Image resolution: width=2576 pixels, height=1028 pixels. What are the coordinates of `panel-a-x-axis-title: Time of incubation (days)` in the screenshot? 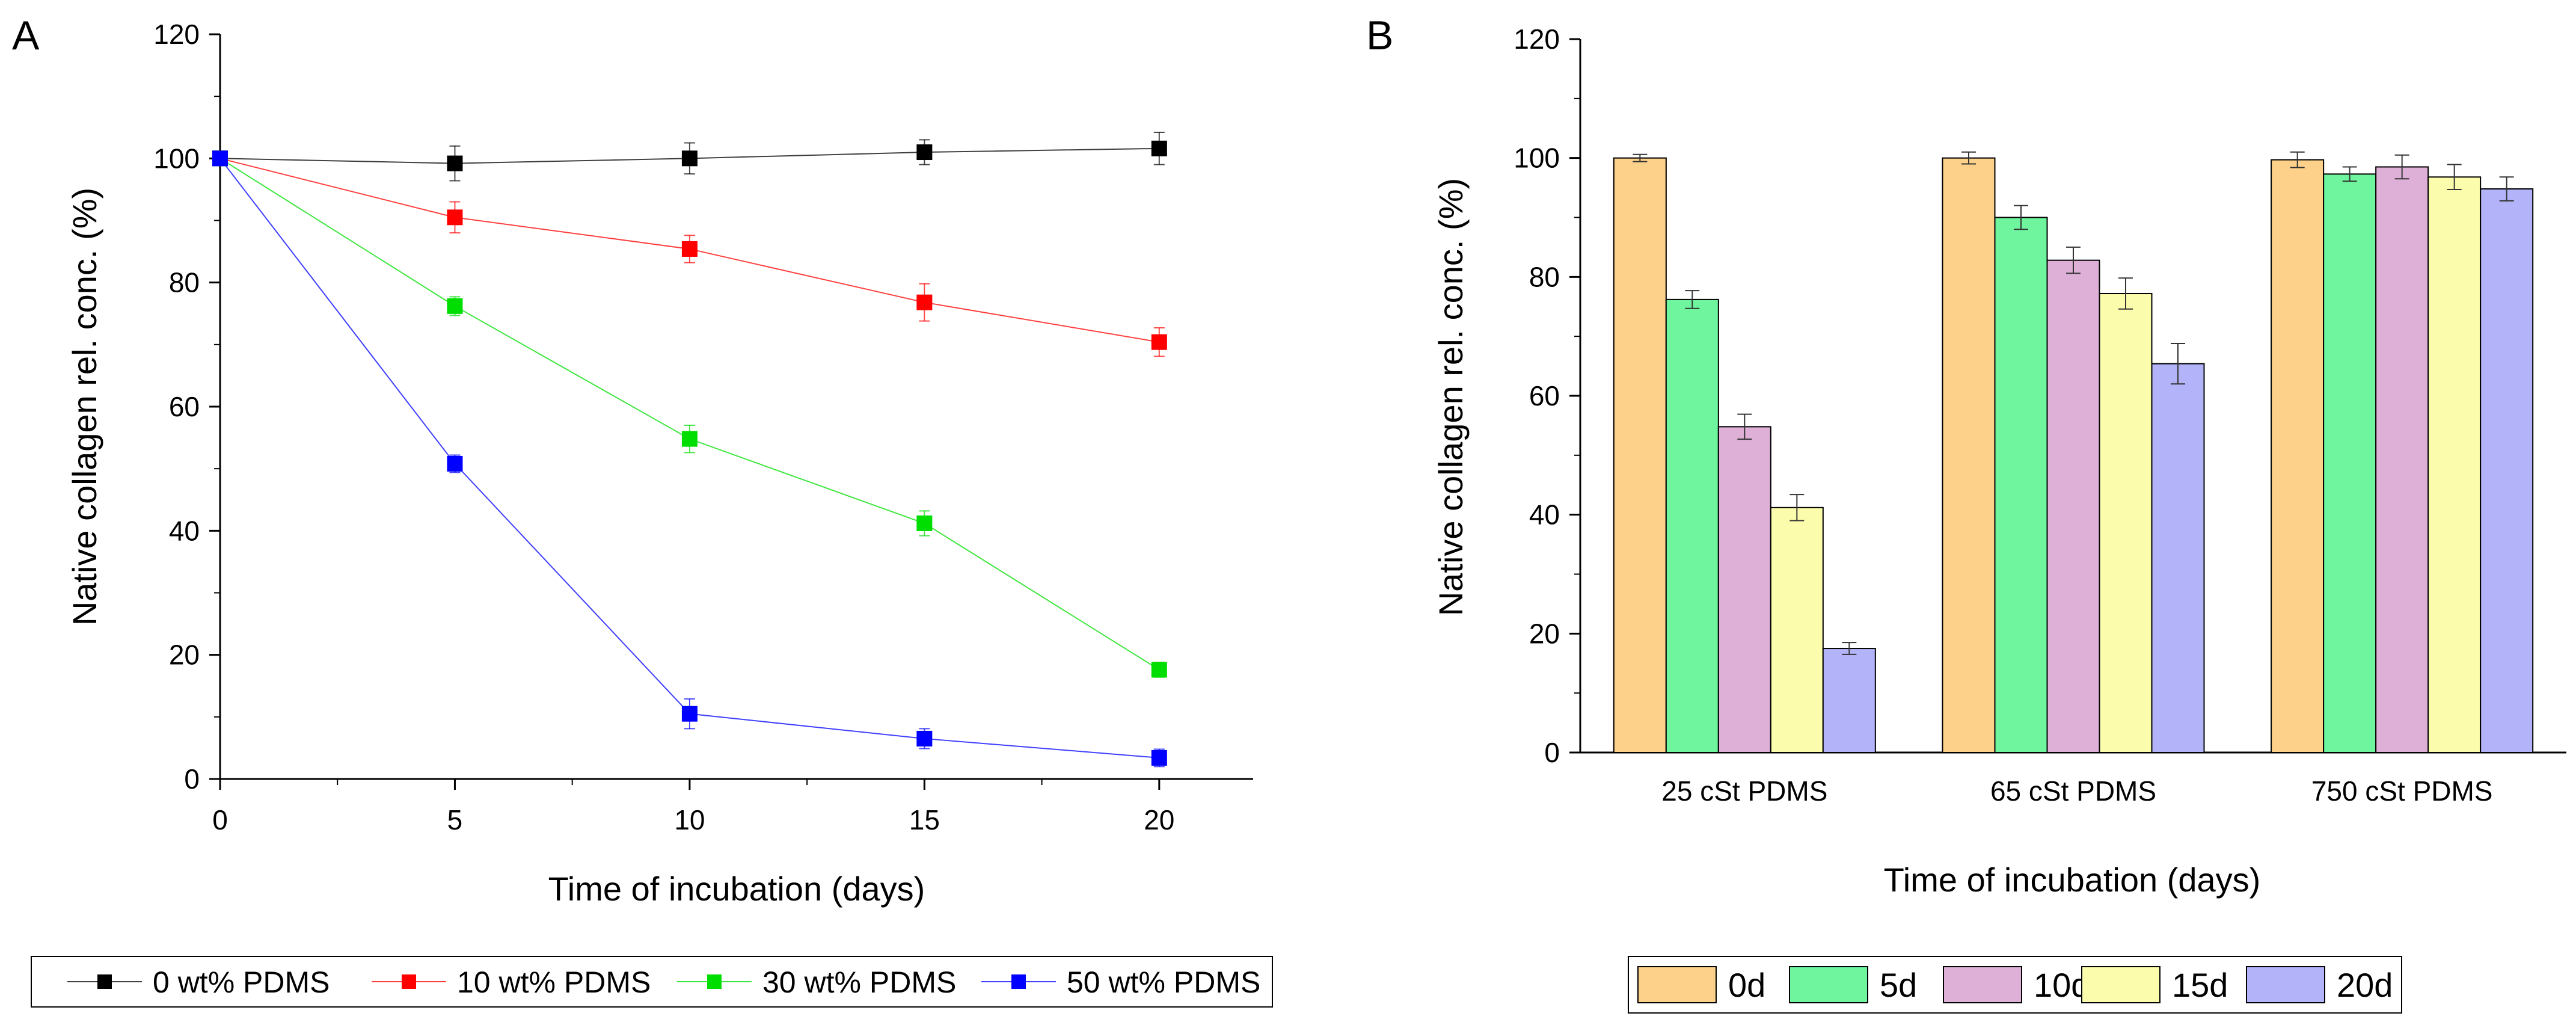 It's located at (736, 889).